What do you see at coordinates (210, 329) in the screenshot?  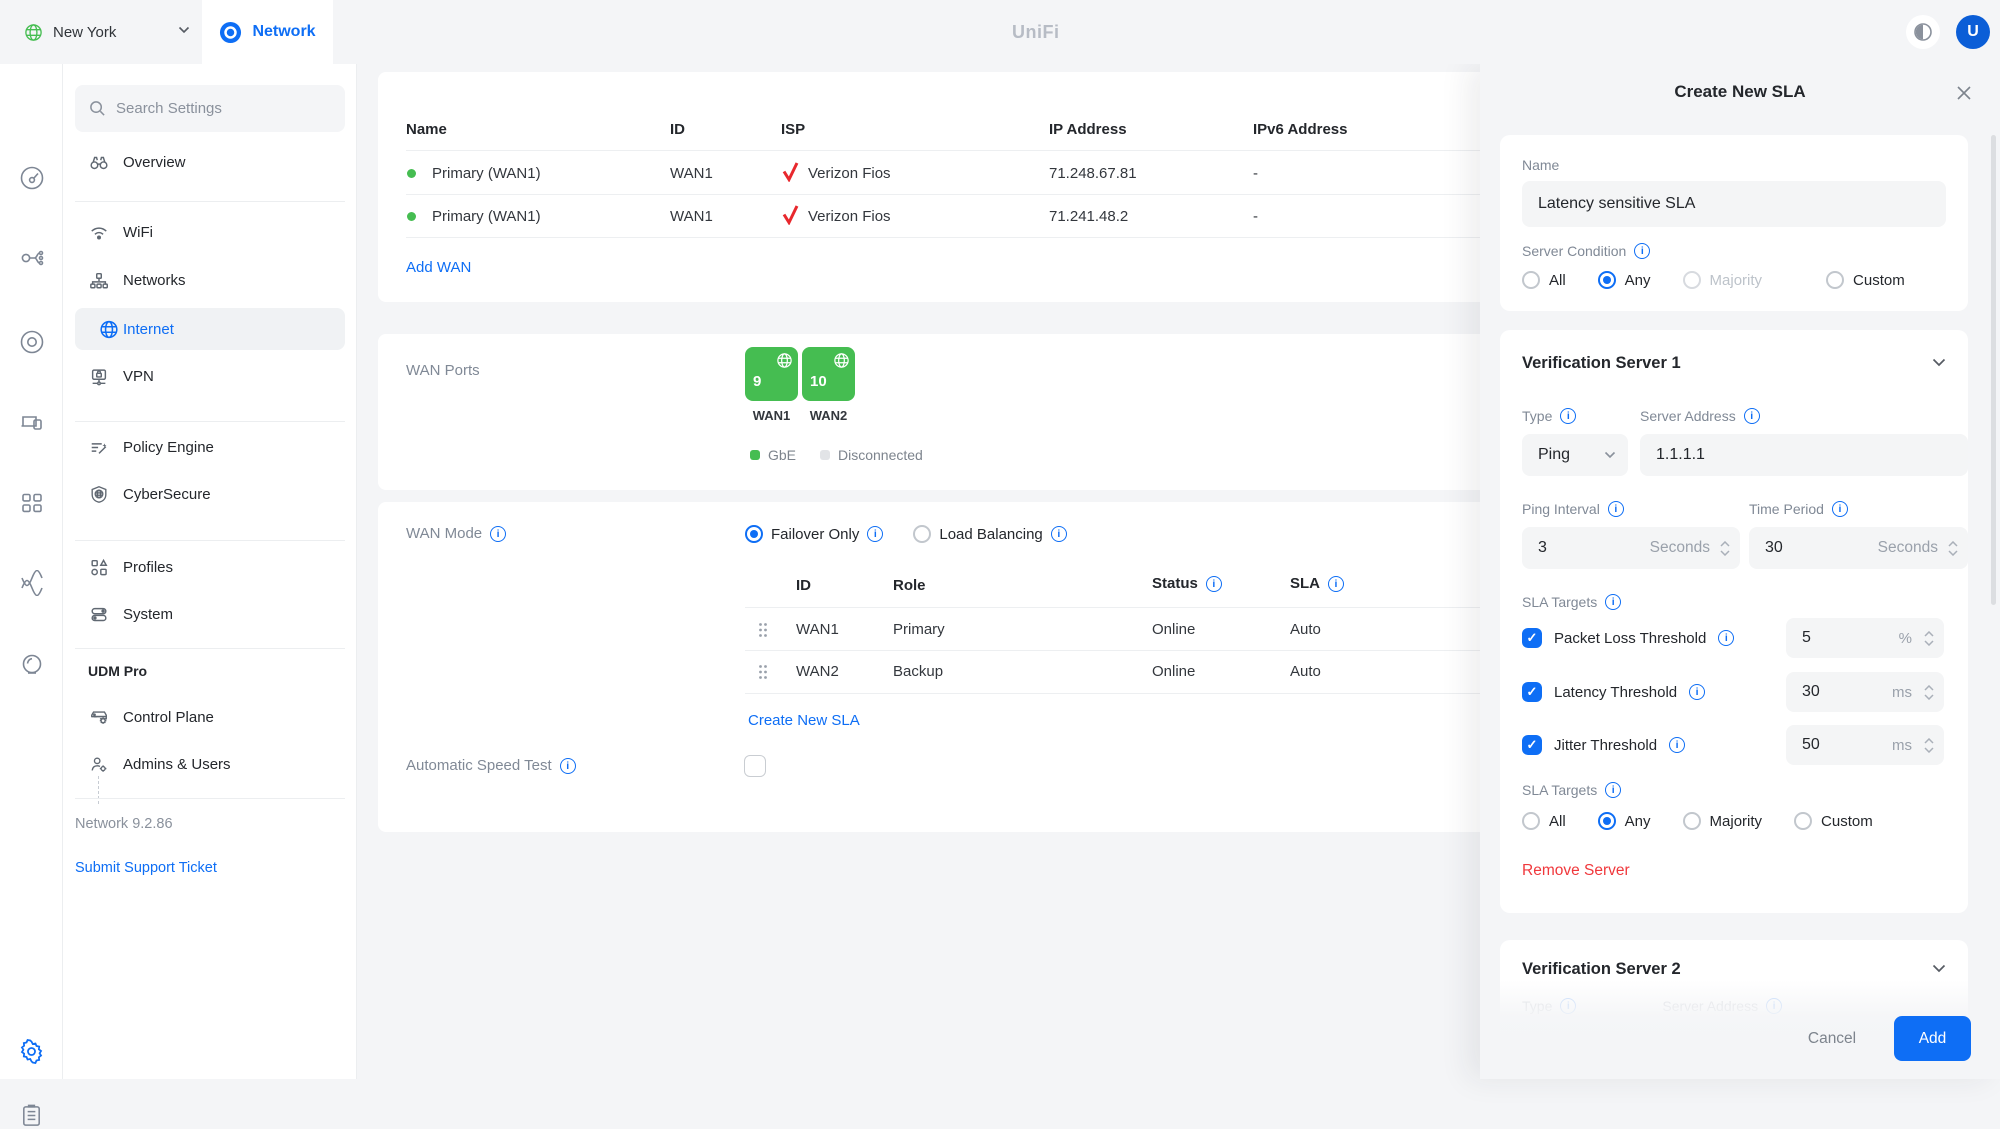 I see `sidebar-item-internet: Internet` at bounding box center [210, 329].